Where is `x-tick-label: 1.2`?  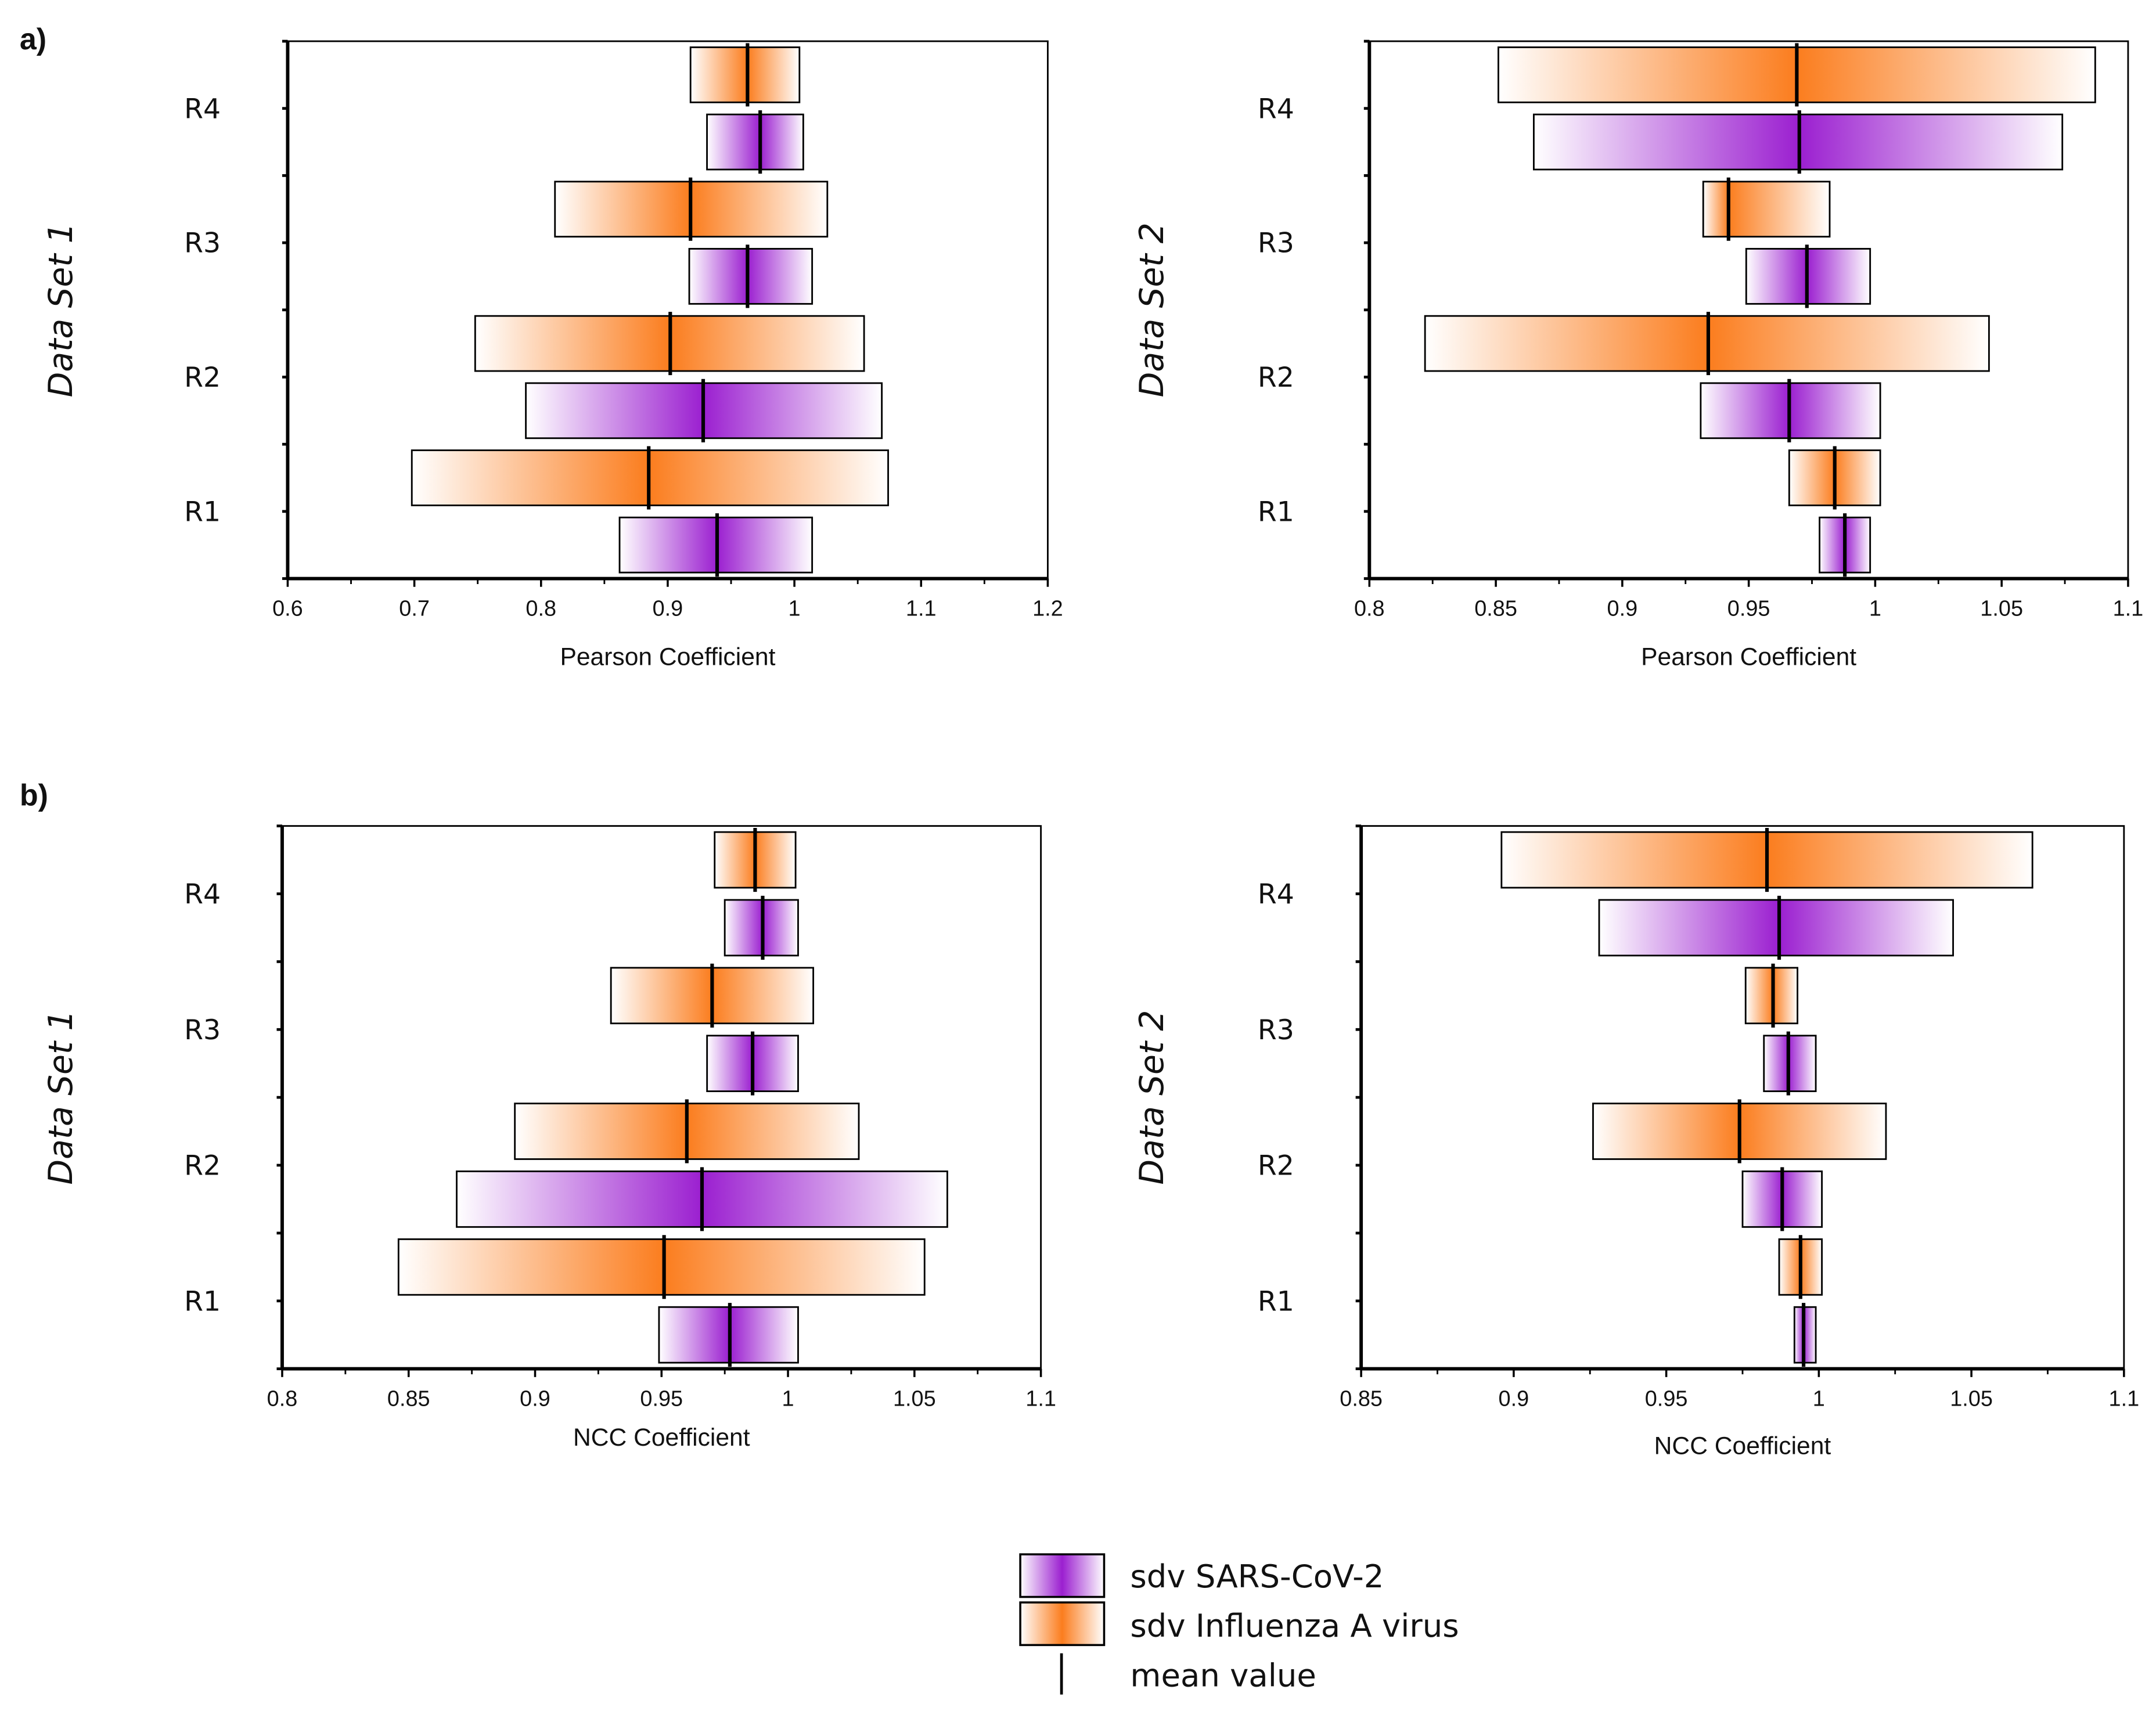 x-tick-label: 1.2 is located at coordinates (1047, 608).